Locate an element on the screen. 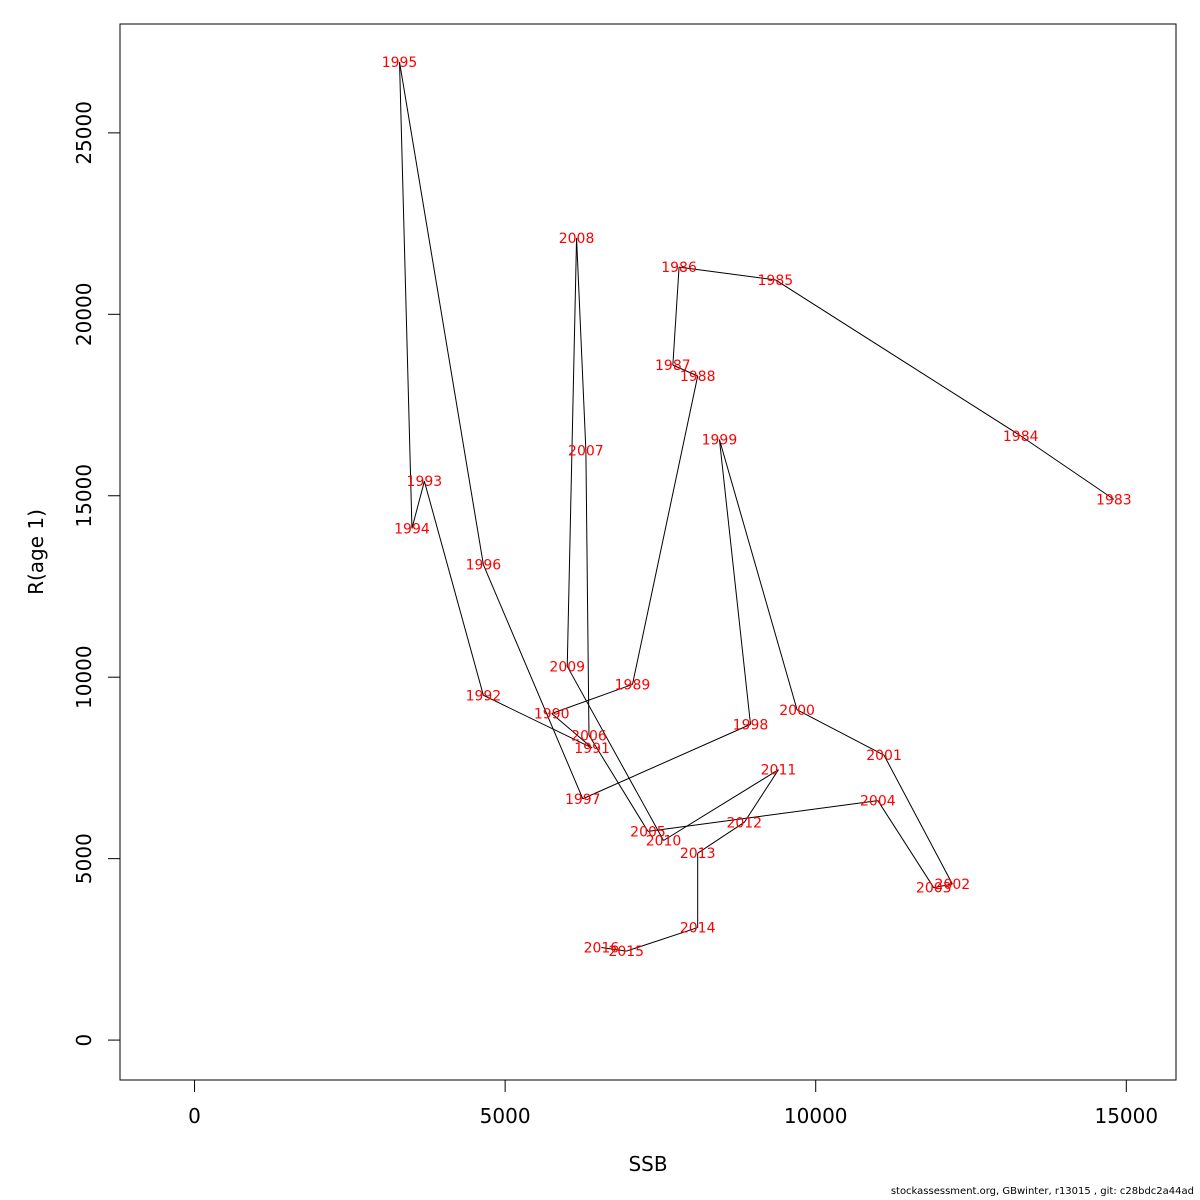  year-label: 2005 is located at coordinates (648, 832).